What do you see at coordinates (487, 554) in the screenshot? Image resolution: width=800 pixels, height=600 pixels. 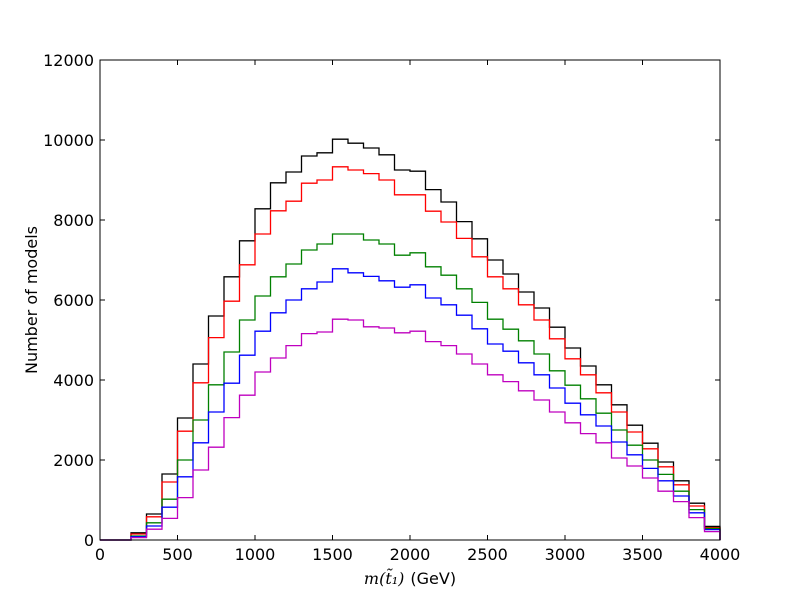 I see `x-tick-label: 2500` at bounding box center [487, 554].